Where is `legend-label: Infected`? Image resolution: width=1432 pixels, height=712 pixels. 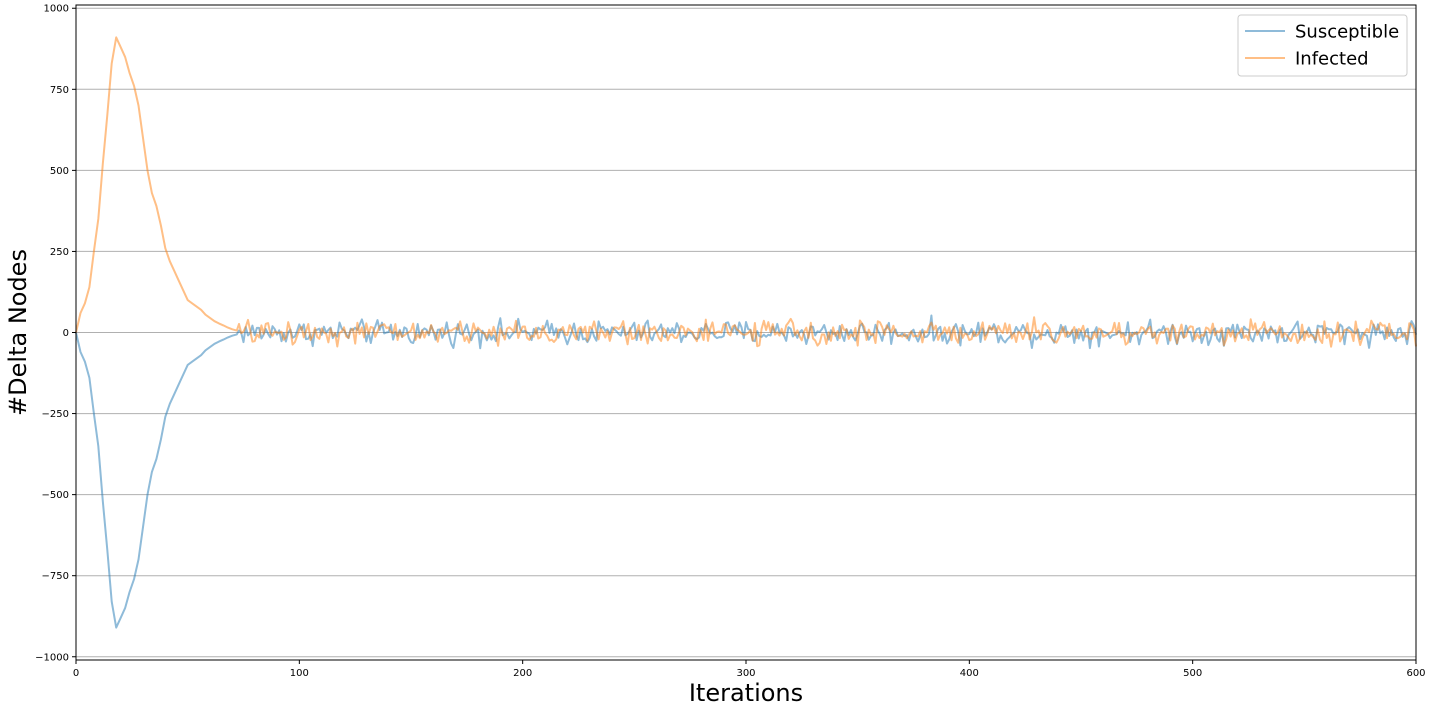 legend-label: Infected is located at coordinates (1332, 59).